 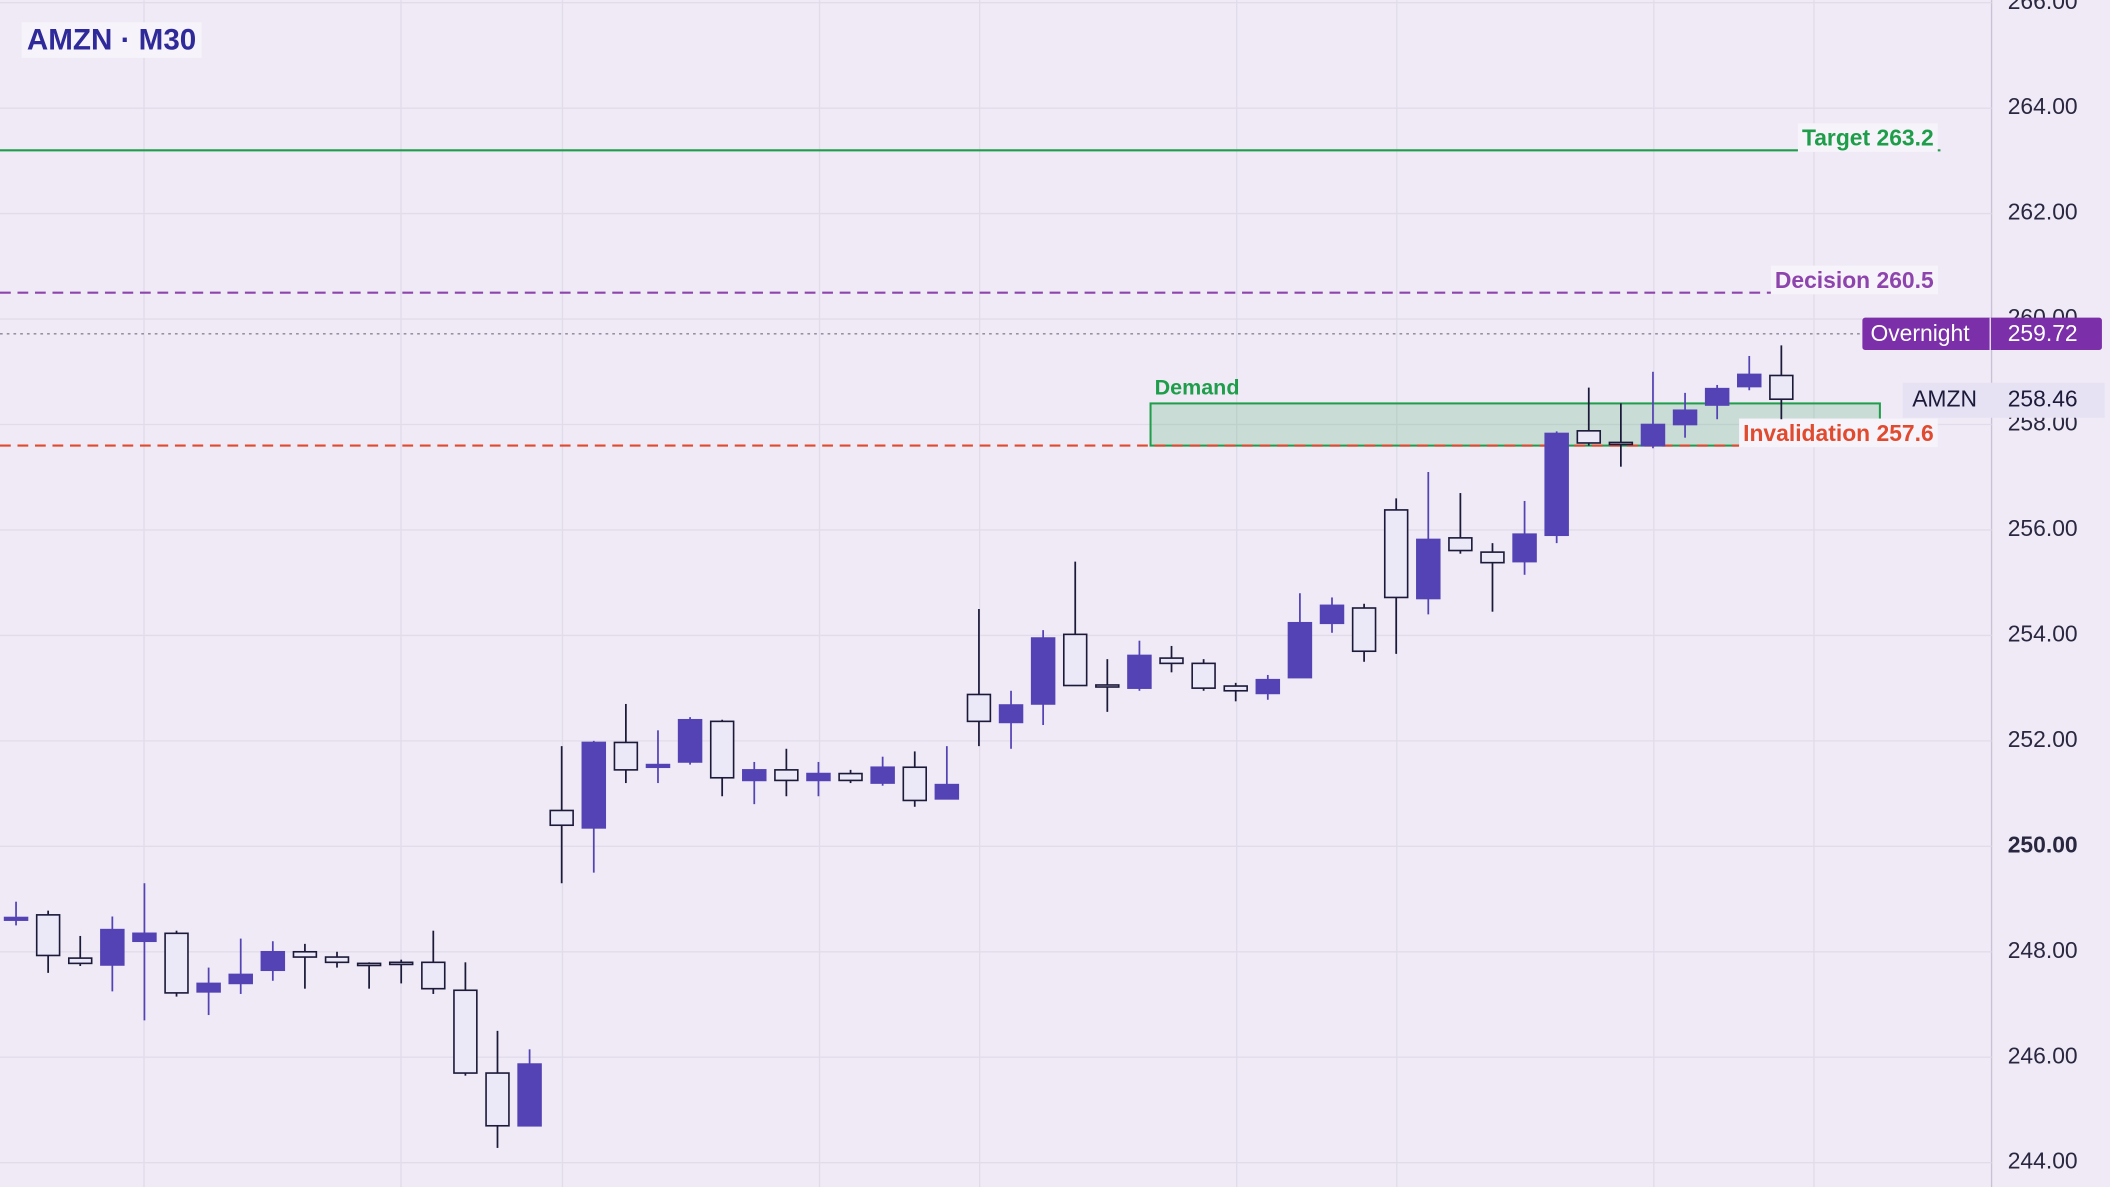 I want to click on badge-bg, so click(x=1982, y=333).